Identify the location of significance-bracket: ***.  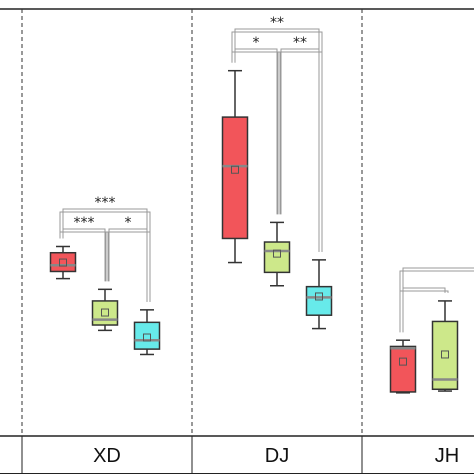
(84, 248).